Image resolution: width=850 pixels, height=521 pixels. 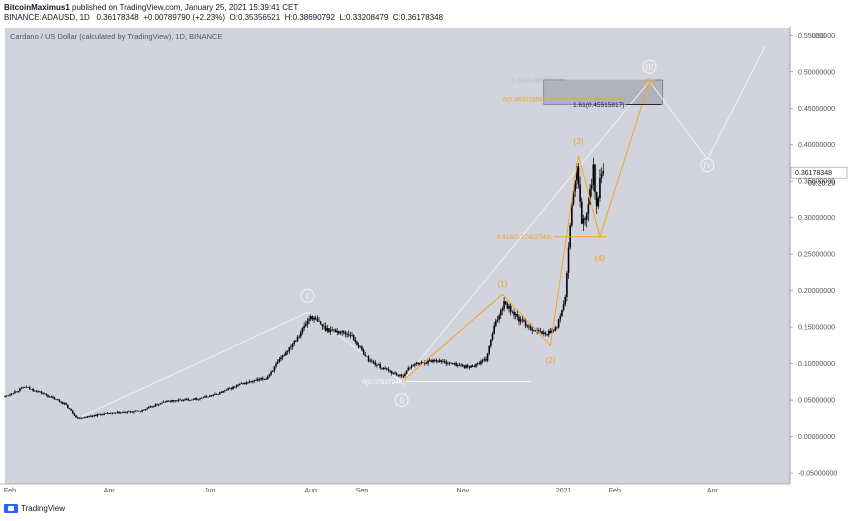 I want to click on author-name: BitcoinMaximus1, so click(x=37, y=7).